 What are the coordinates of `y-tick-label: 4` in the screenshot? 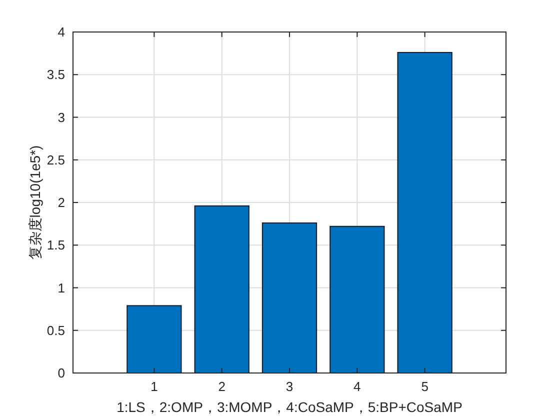 It's located at (61, 32).